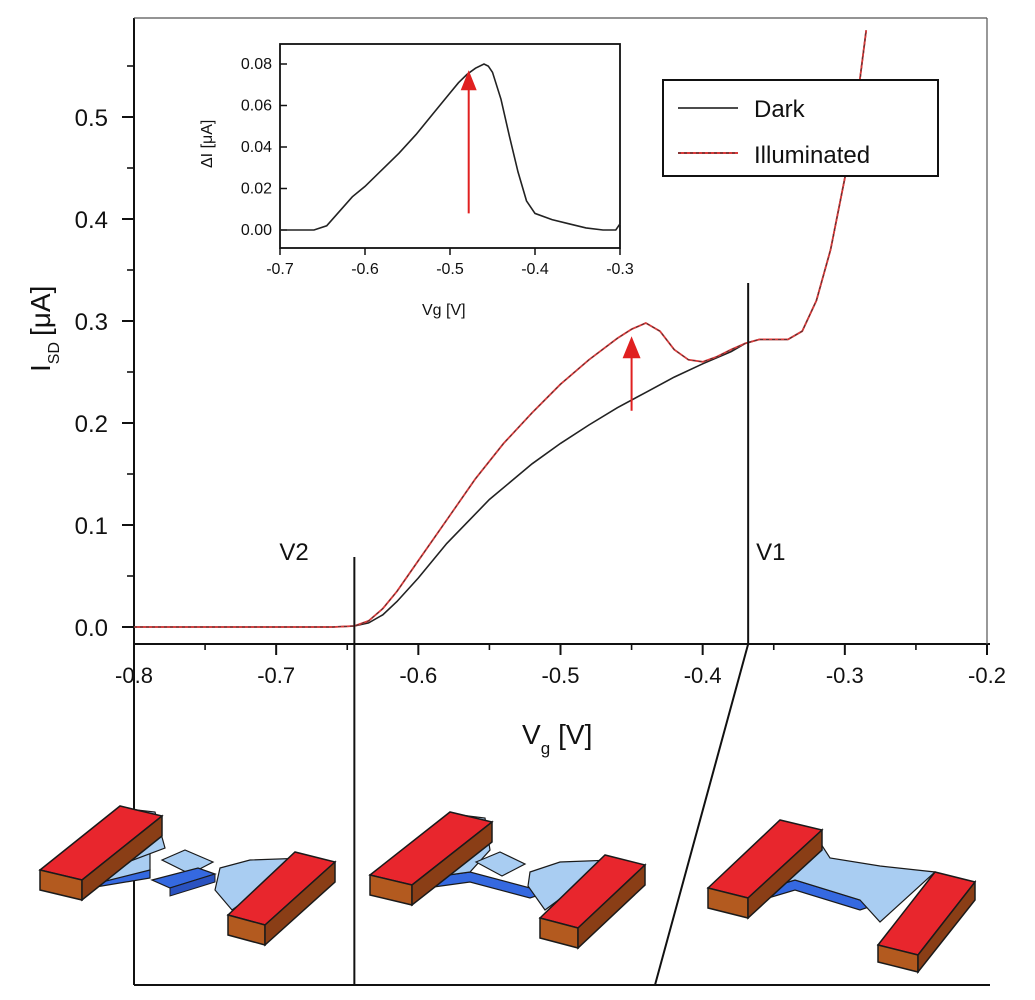  What do you see at coordinates (841, 897) in the screenshot?
I see `device-schematic-open-state` at bounding box center [841, 897].